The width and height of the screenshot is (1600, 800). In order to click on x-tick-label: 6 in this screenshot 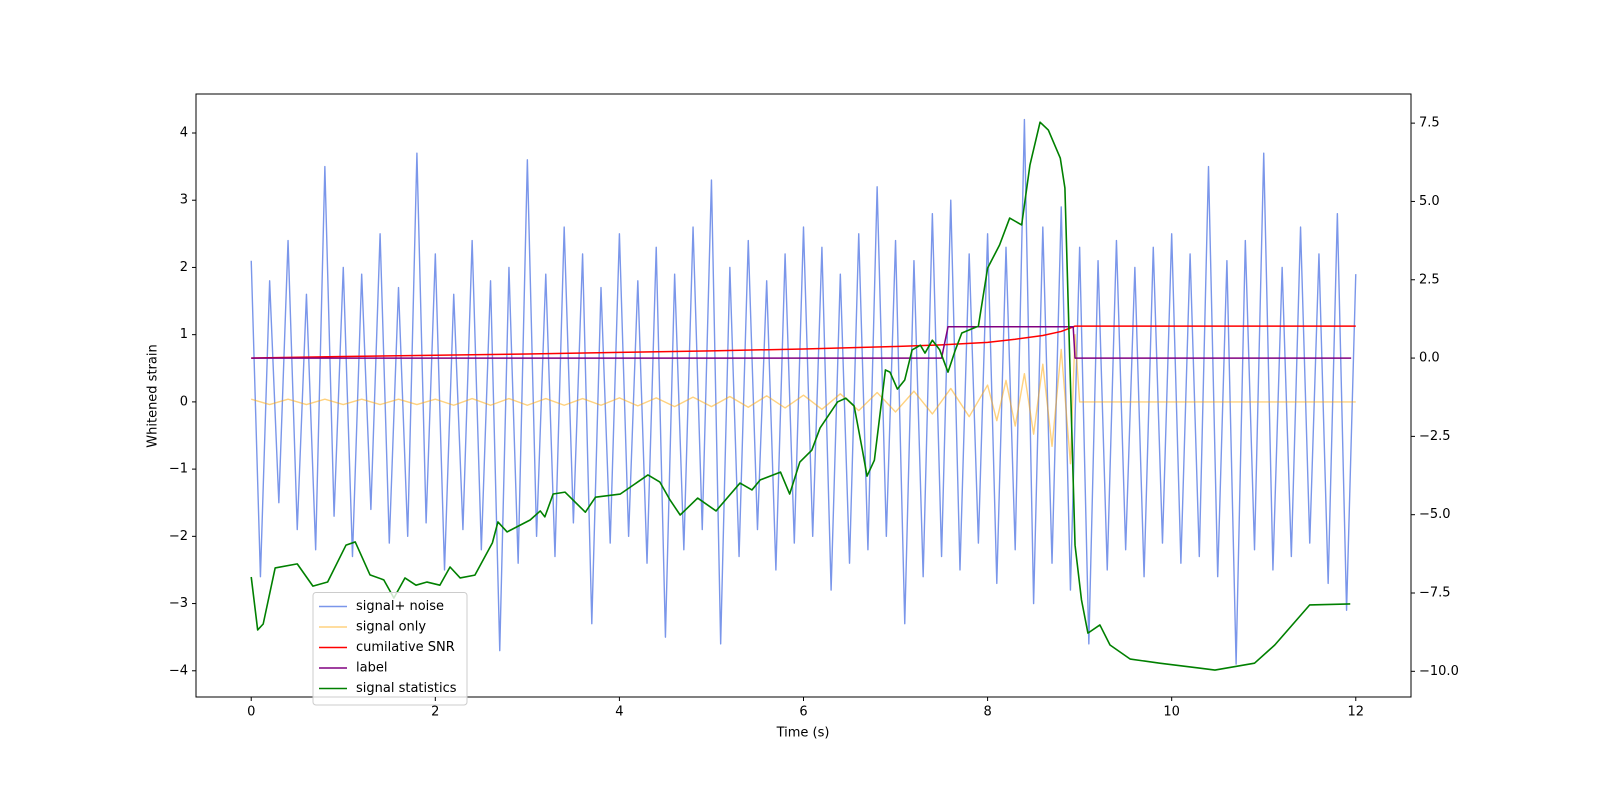, I will do `click(803, 712)`.